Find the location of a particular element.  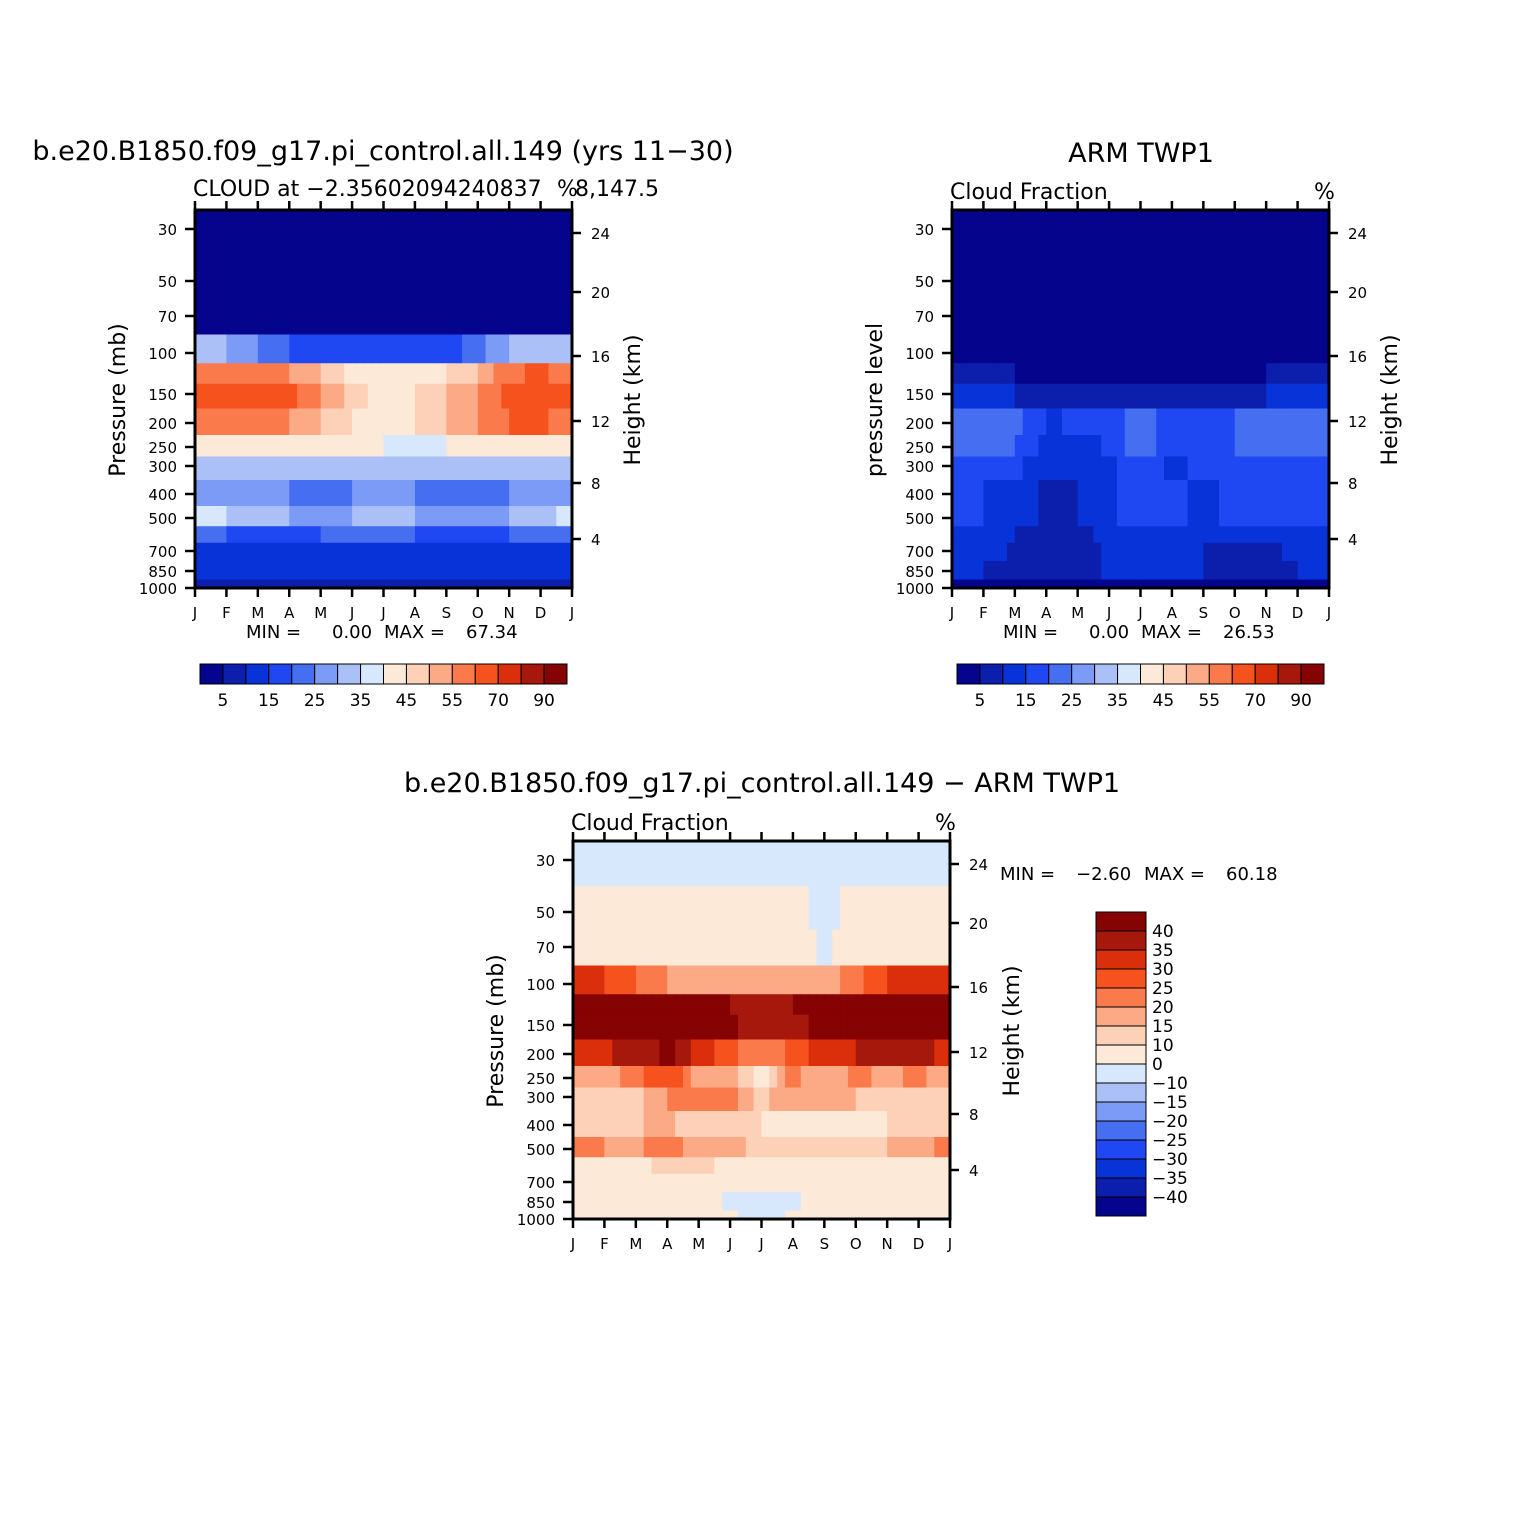

x-tick-label: N is located at coordinates (509, 613).